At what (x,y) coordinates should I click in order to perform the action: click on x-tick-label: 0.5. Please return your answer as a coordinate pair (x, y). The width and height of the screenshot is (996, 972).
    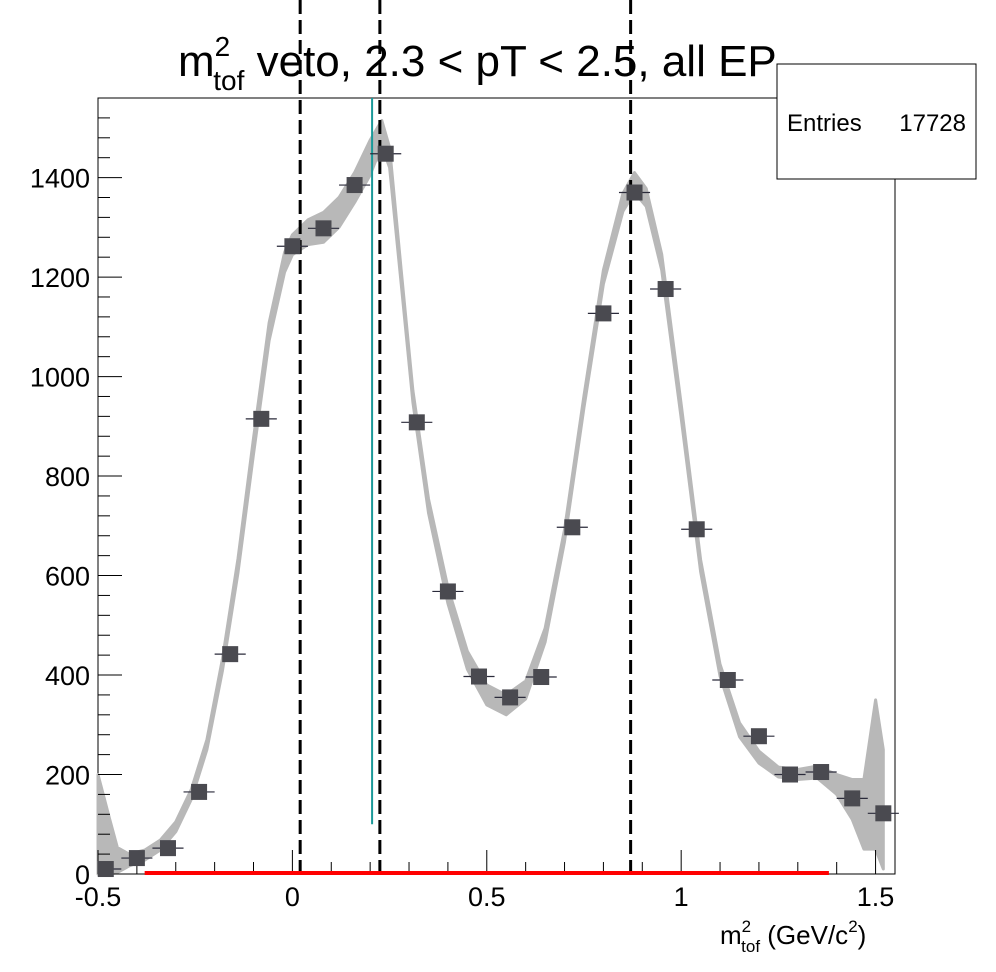
    Looking at the image, I should click on (487, 897).